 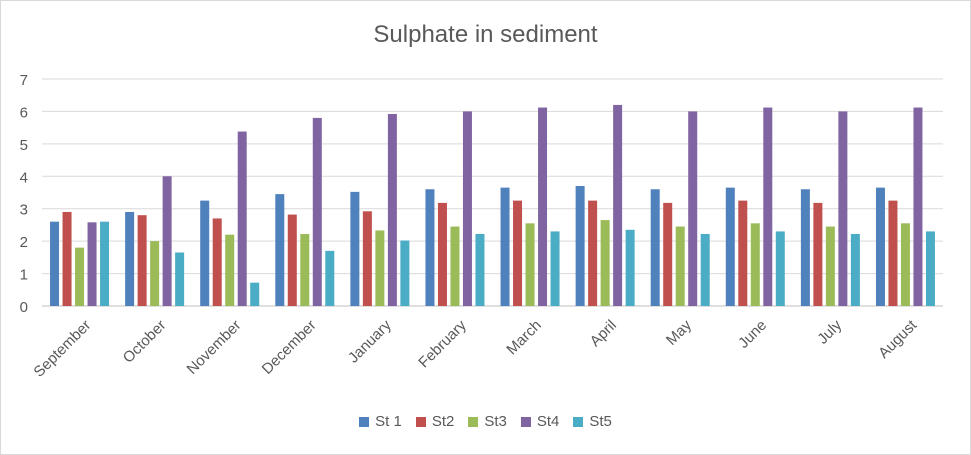 I want to click on x-tick-label: May, so click(x=679, y=332).